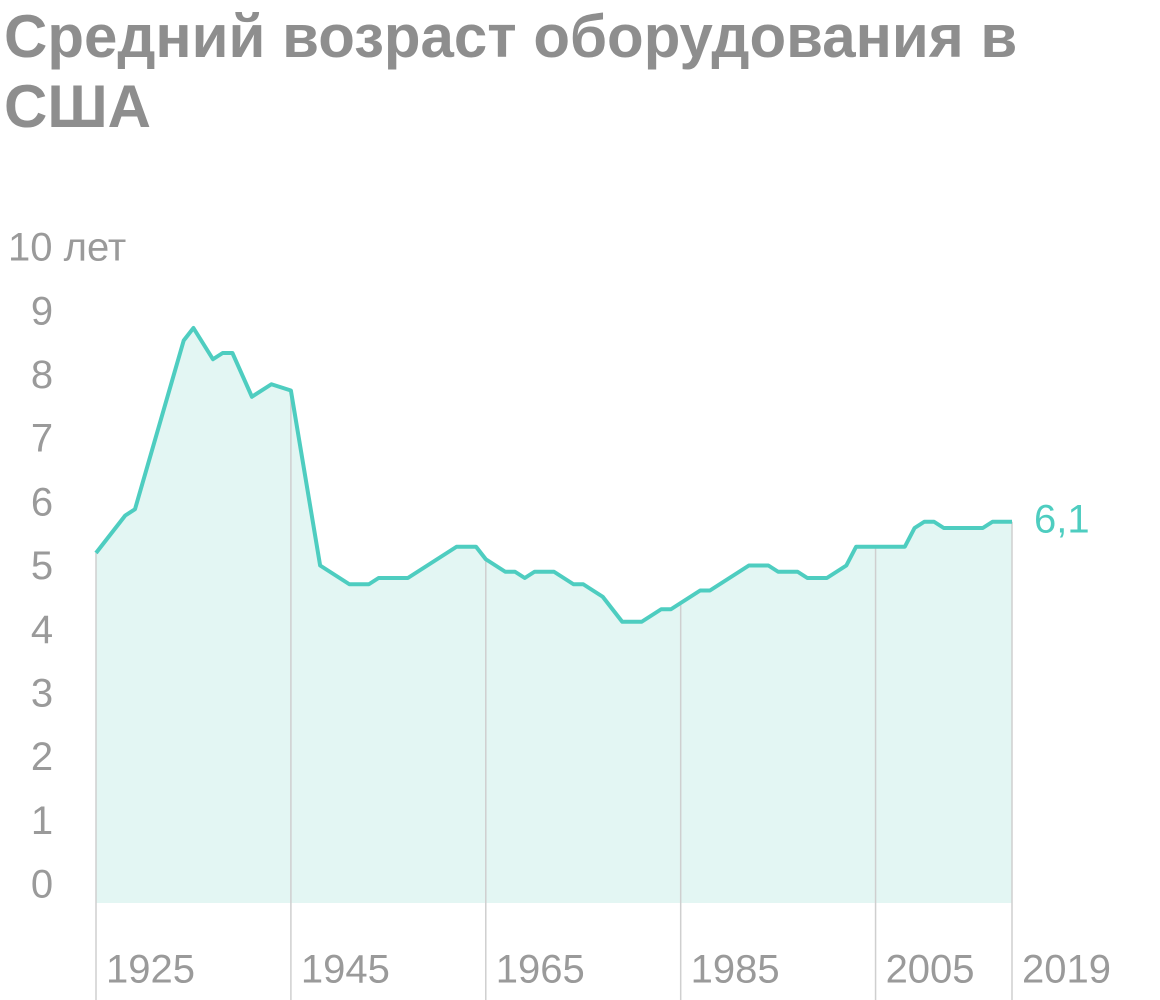 The image size is (1160, 1000). What do you see at coordinates (42, 693) in the screenshot?
I see `y-tick-label: 3` at bounding box center [42, 693].